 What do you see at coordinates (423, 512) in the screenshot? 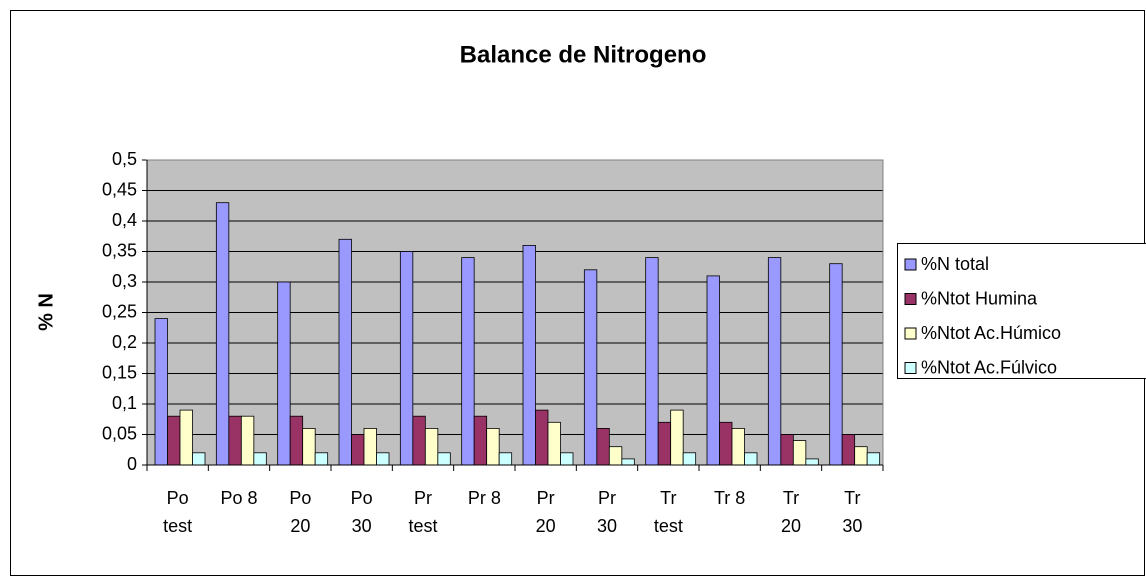
I see `x-tick-label: Pr test` at bounding box center [423, 512].